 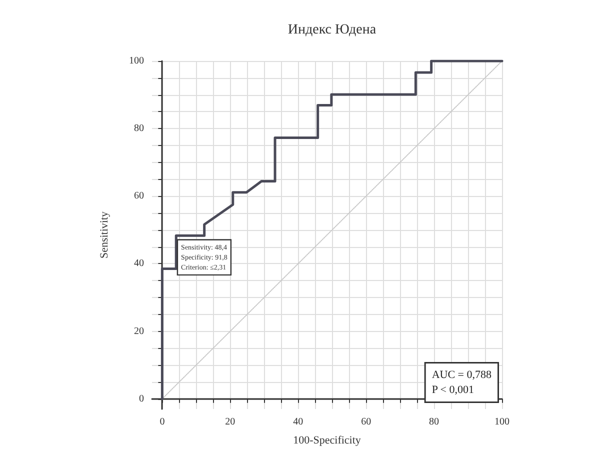 What do you see at coordinates (298, 422) in the screenshot?
I see `x-tick-label: 40` at bounding box center [298, 422].